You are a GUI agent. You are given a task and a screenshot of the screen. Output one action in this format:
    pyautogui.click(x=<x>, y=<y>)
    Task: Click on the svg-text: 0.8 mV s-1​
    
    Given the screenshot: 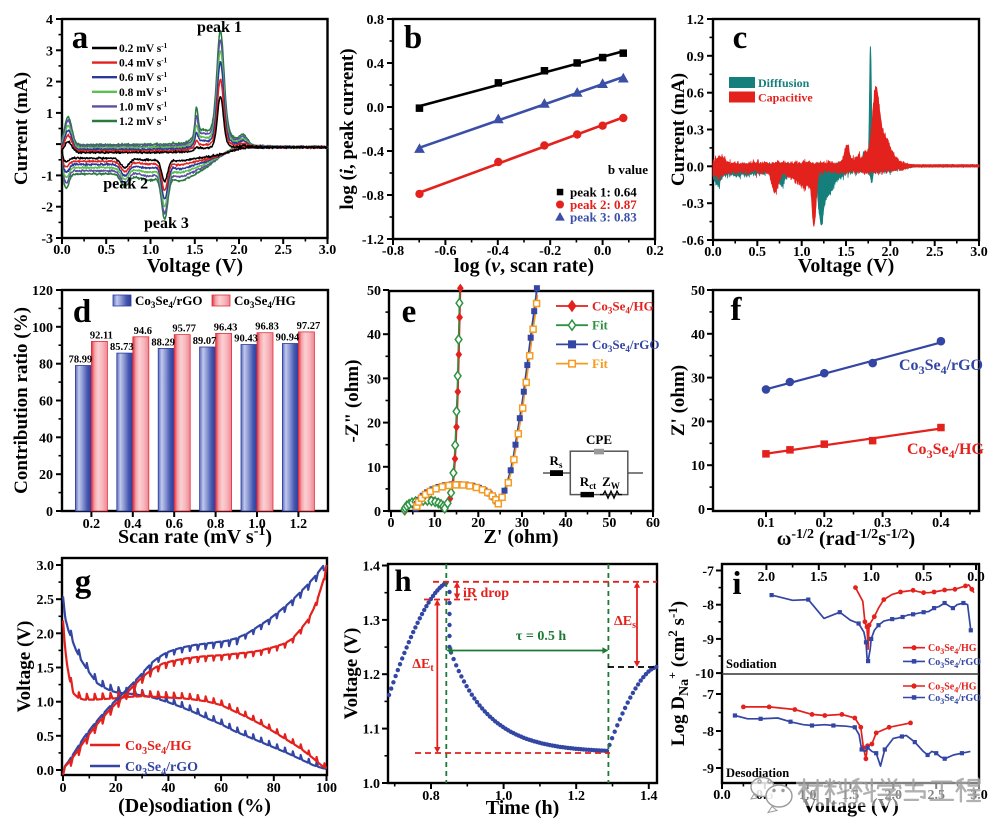 What is the action you would take?
    pyautogui.click(x=143, y=92)
    